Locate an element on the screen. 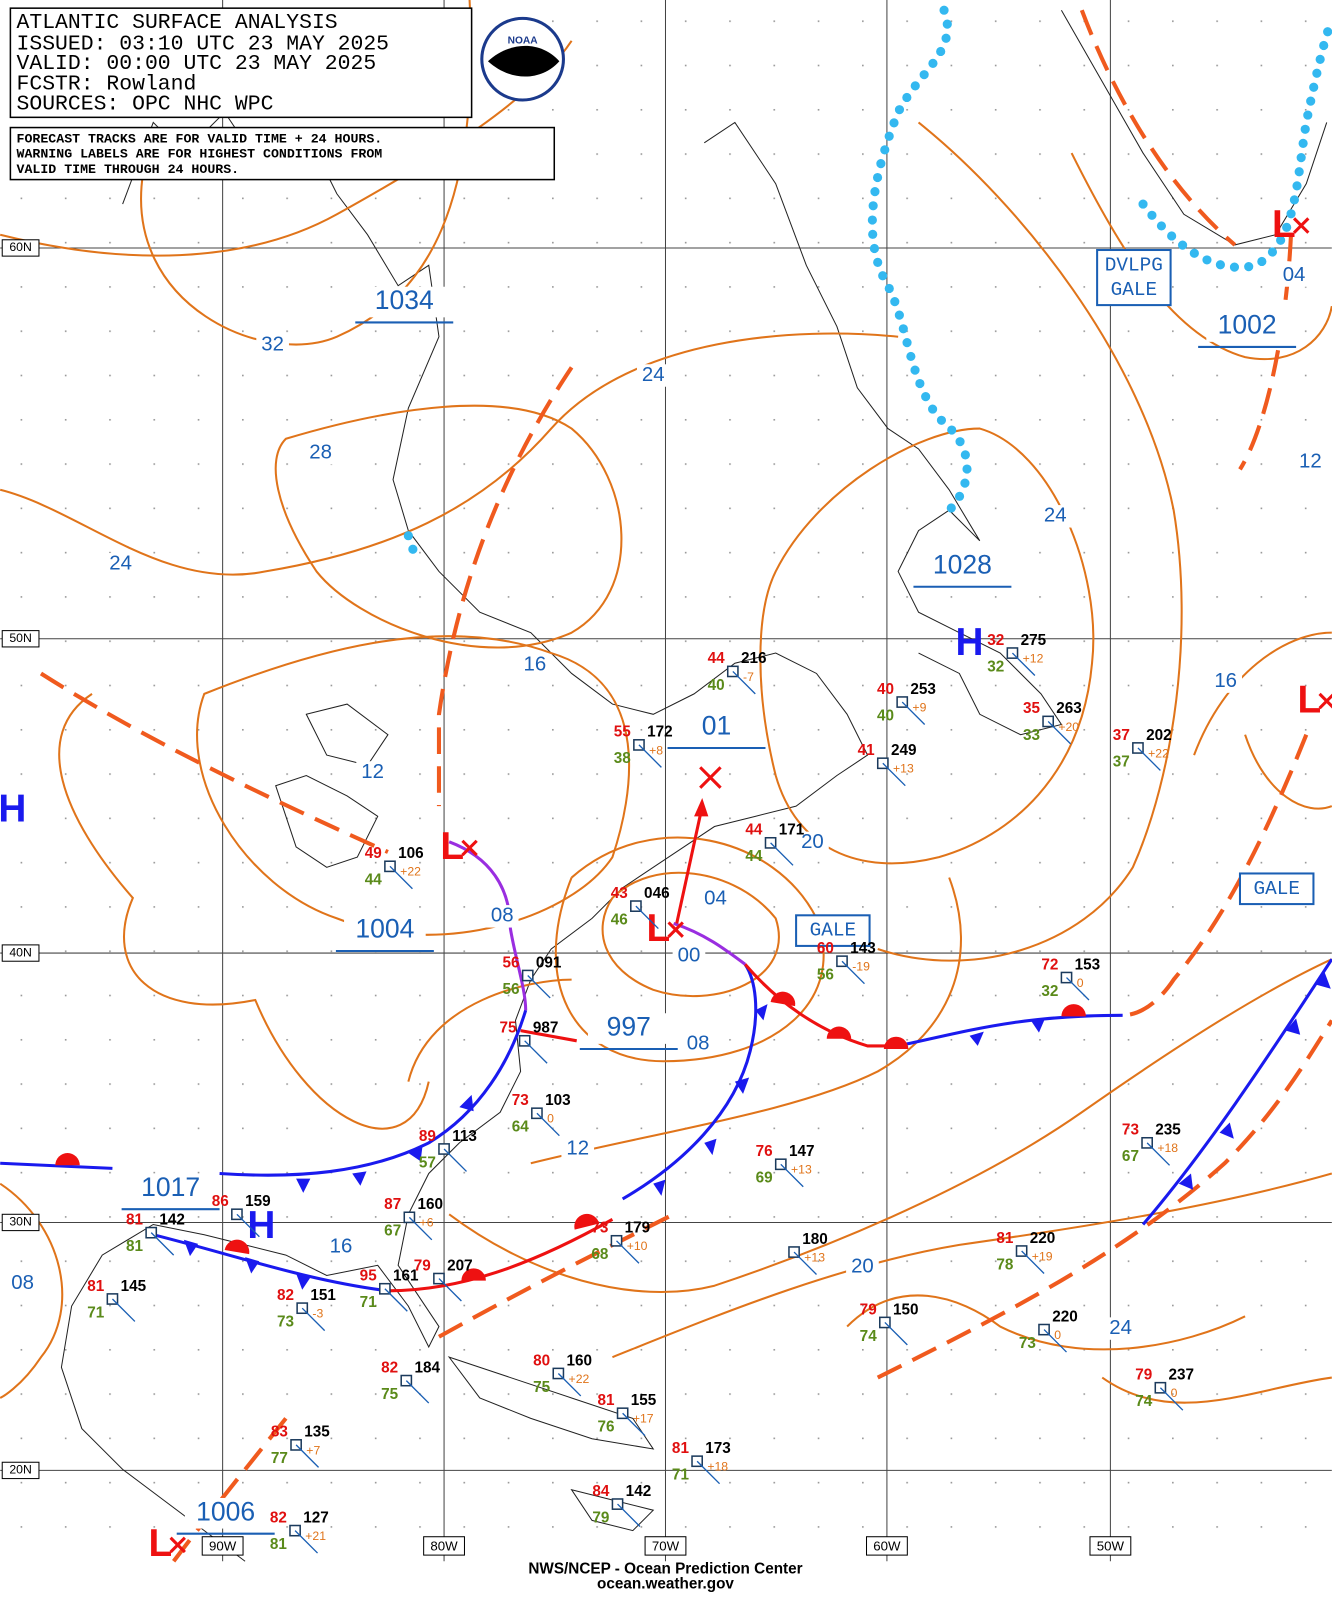 The width and height of the screenshot is (1332, 1600). logo-gull is located at coordinates (523, 61).